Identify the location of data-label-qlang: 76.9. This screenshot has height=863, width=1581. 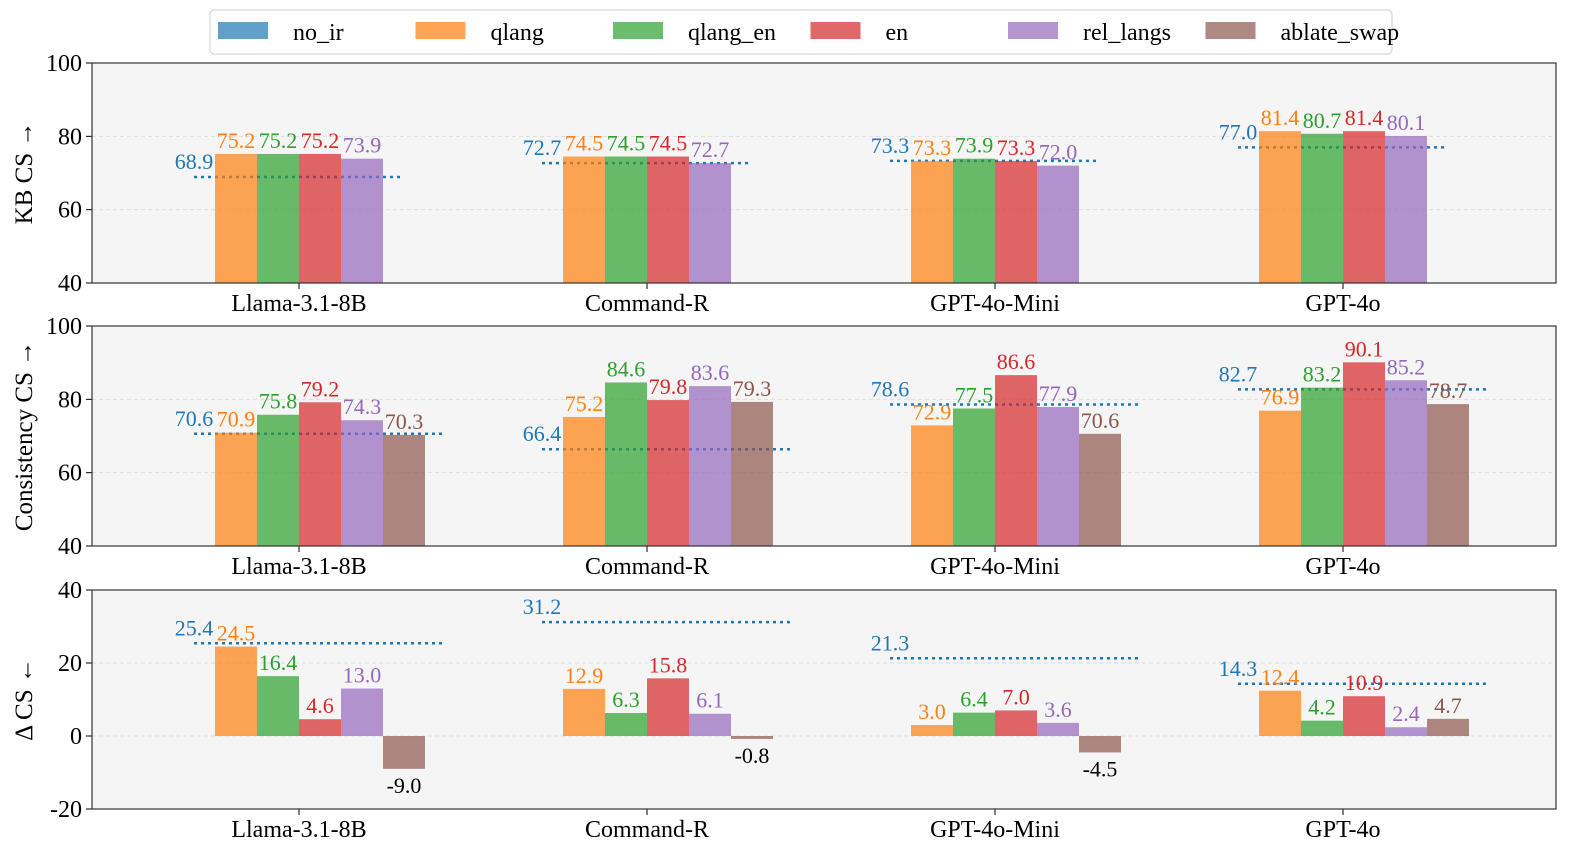
(1280, 397).